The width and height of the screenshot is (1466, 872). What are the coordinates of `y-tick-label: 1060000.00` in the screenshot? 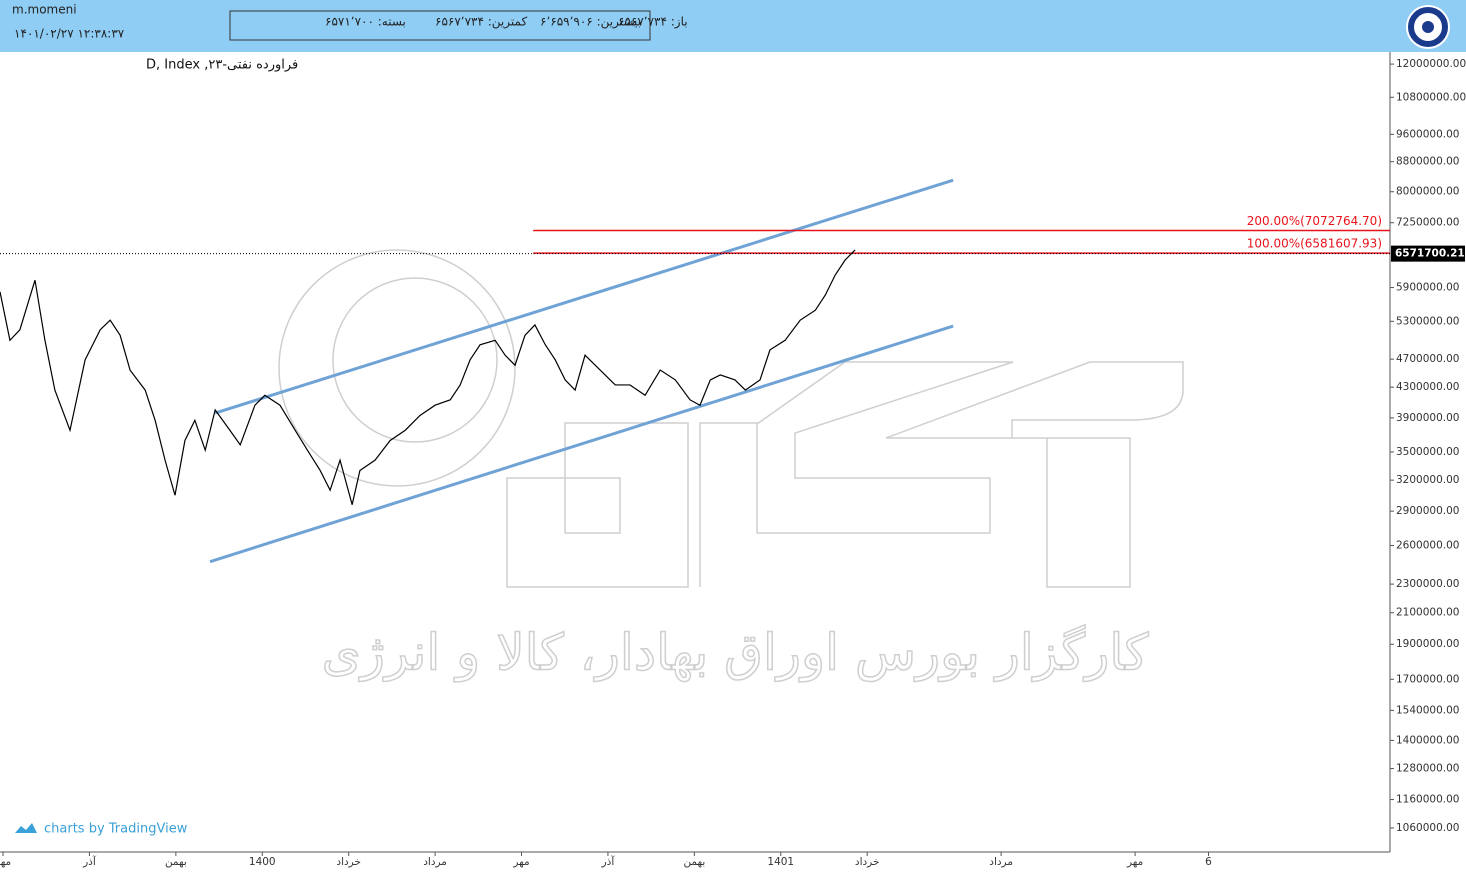 It's located at (1427, 828).